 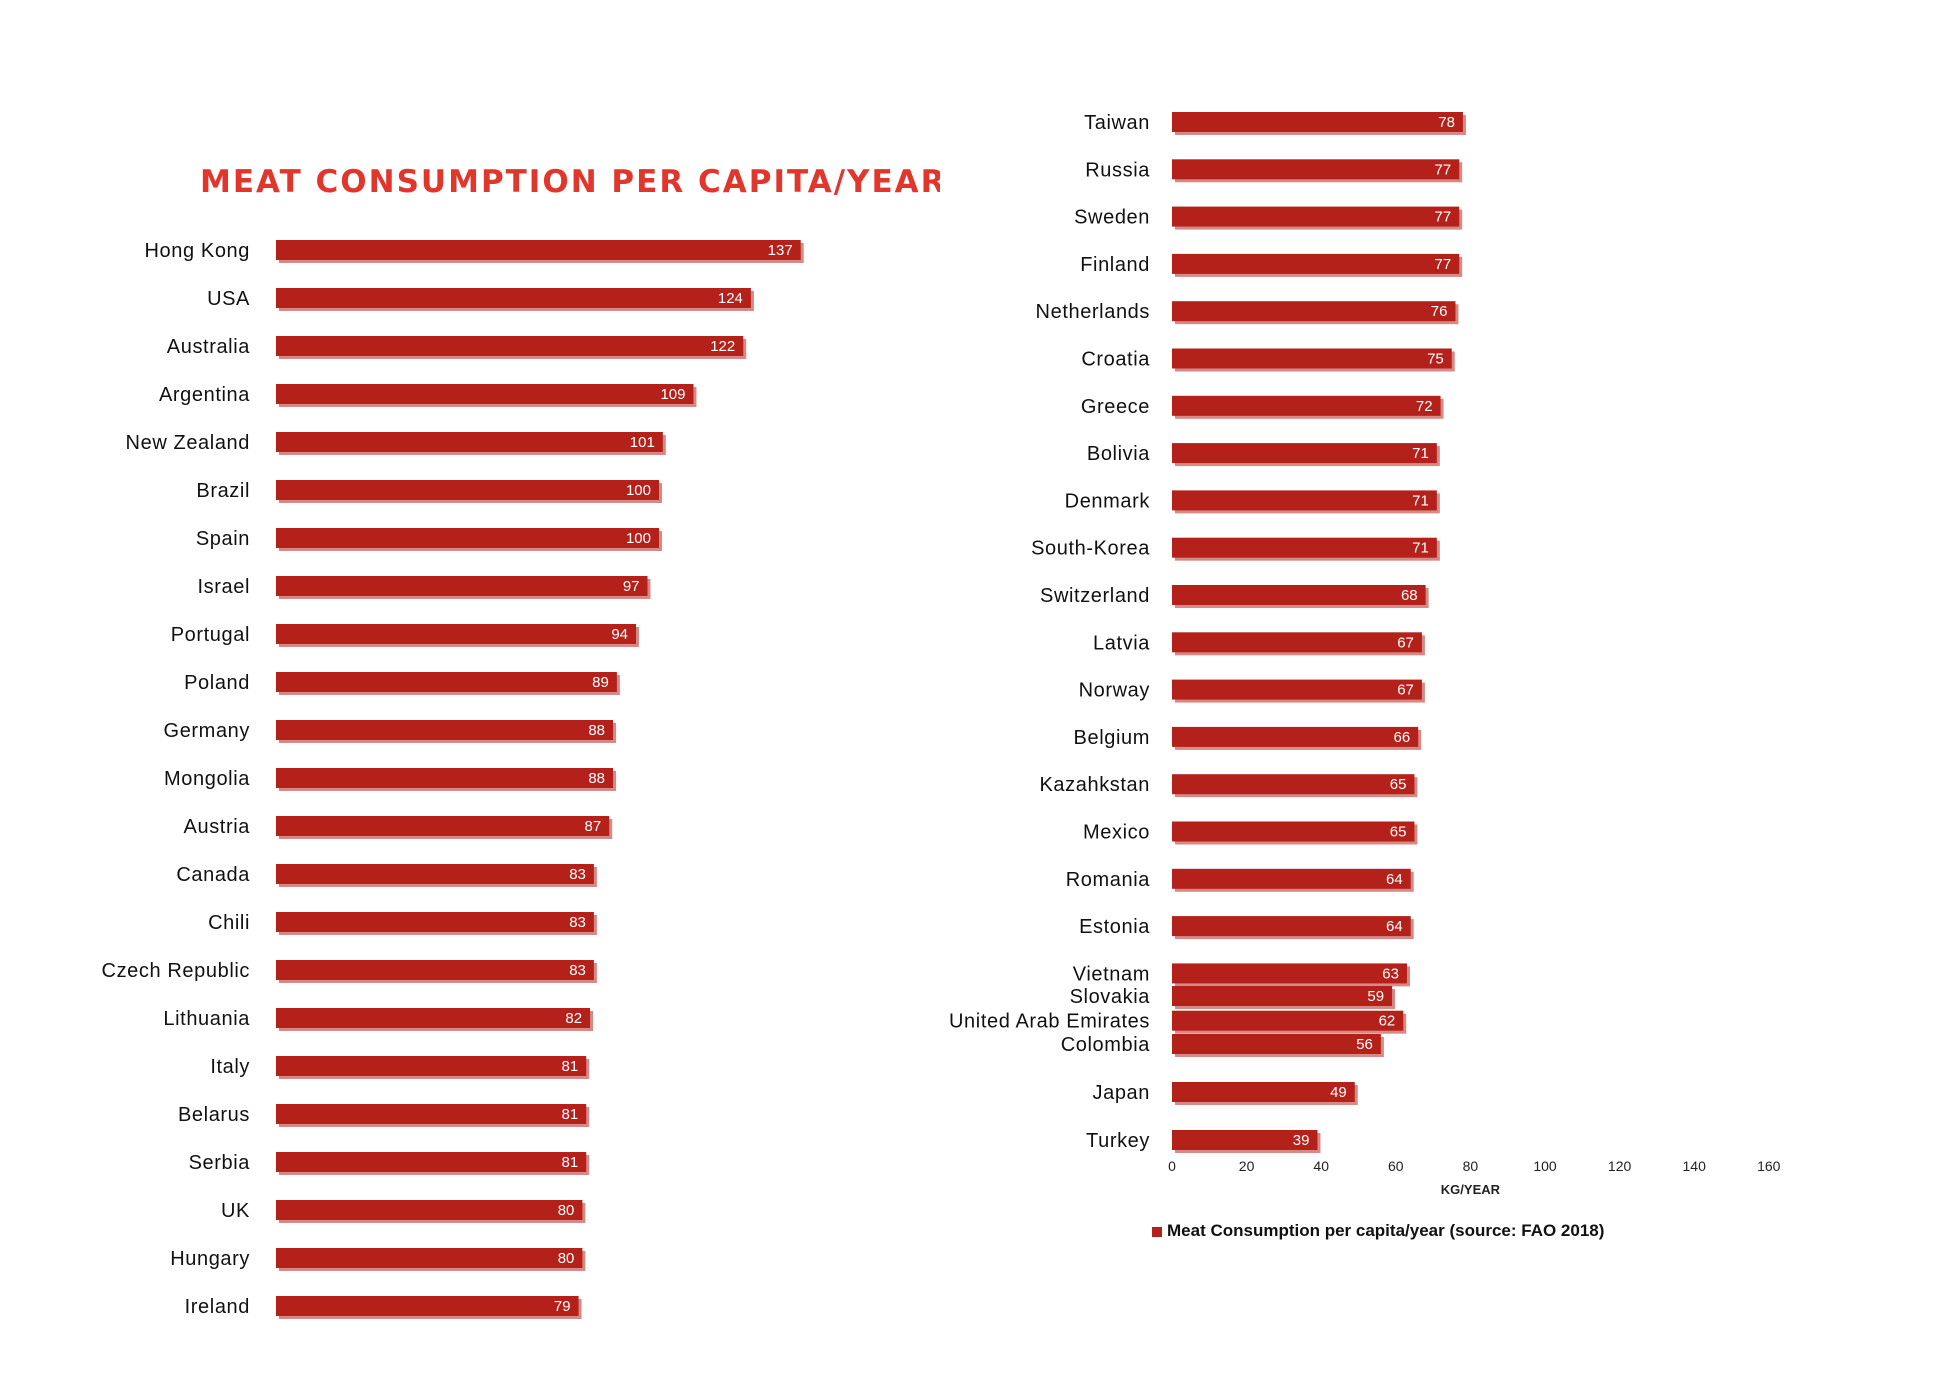 What do you see at coordinates (197, 251) in the screenshot?
I see `category-label: Hong Kong` at bounding box center [197, 251].